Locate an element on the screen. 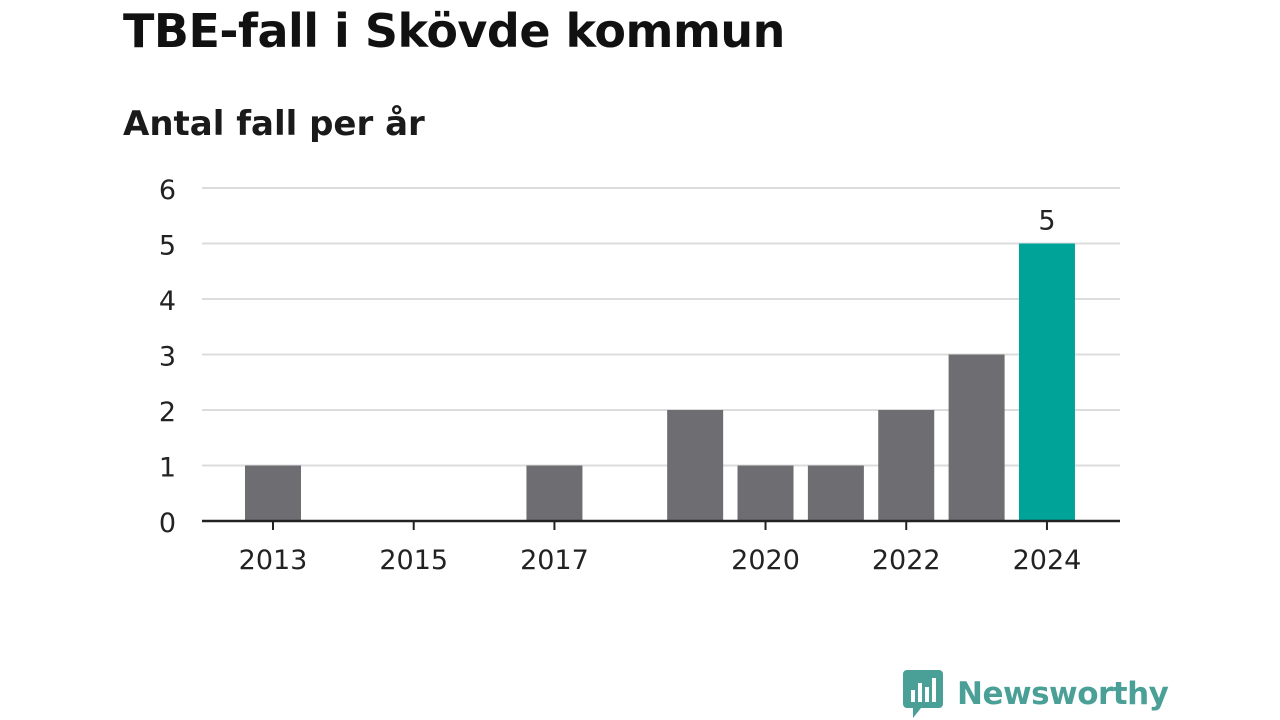 This screenshot has height=720, width=1280. bar-2024 is located at coordinates (1046, 382).